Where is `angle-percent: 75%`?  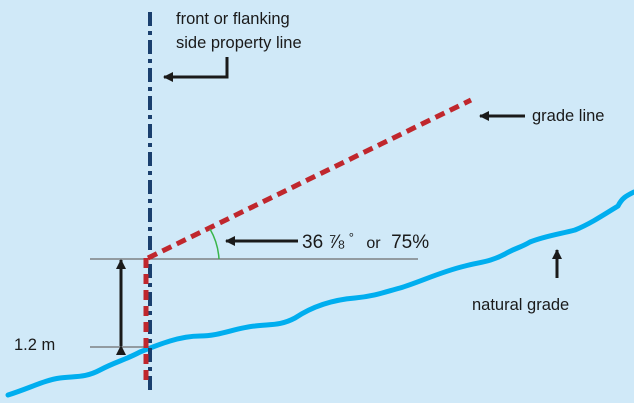
angle-percent: 75% is located at coordinates (410, 242).